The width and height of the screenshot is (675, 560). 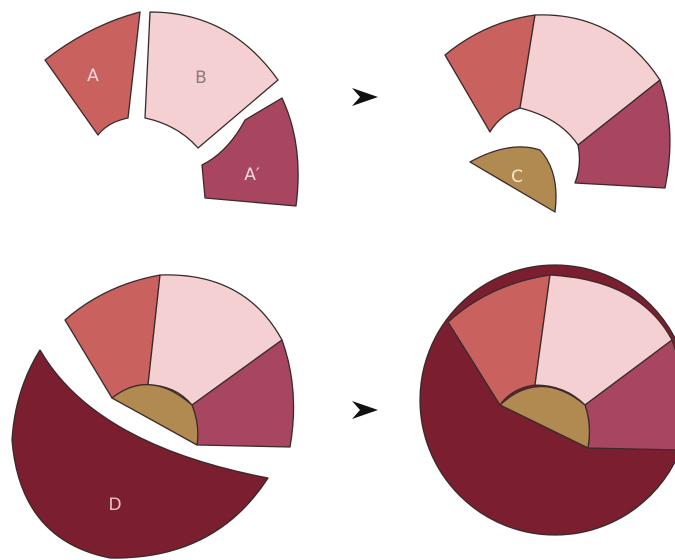 I want to click on piece-pink, so click(x=603, y=340).